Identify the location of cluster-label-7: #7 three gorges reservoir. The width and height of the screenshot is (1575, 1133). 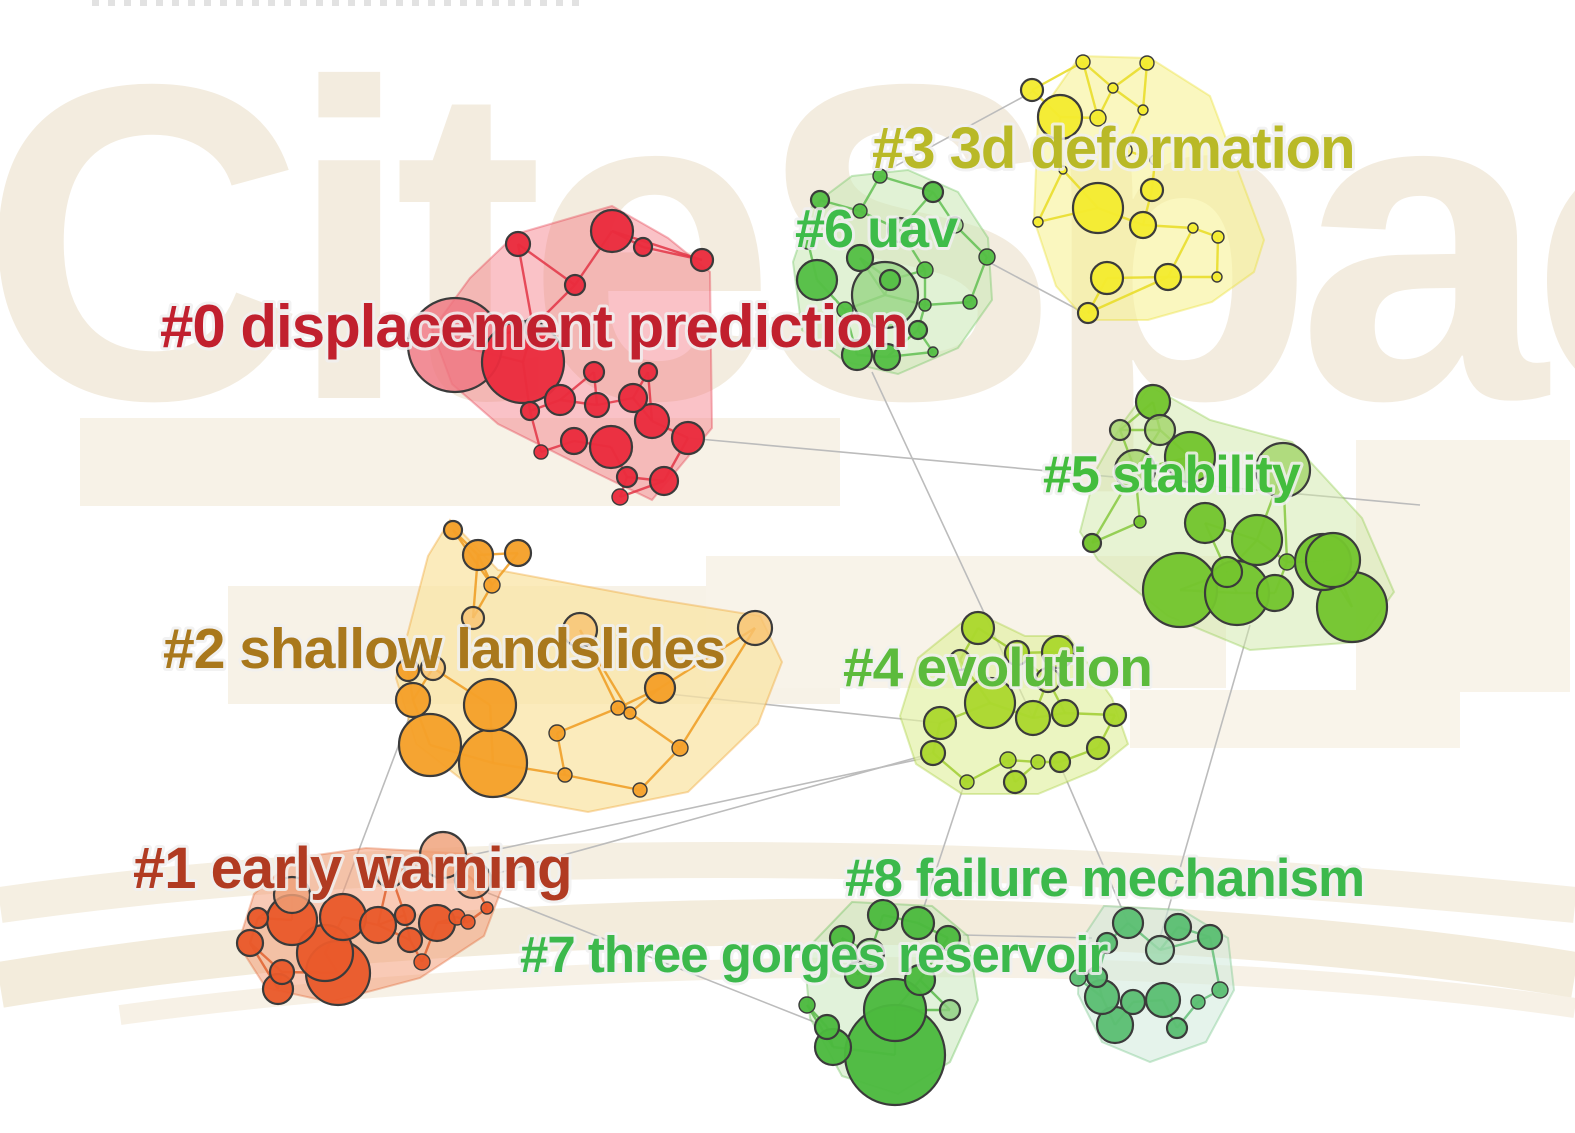
(814, 954).